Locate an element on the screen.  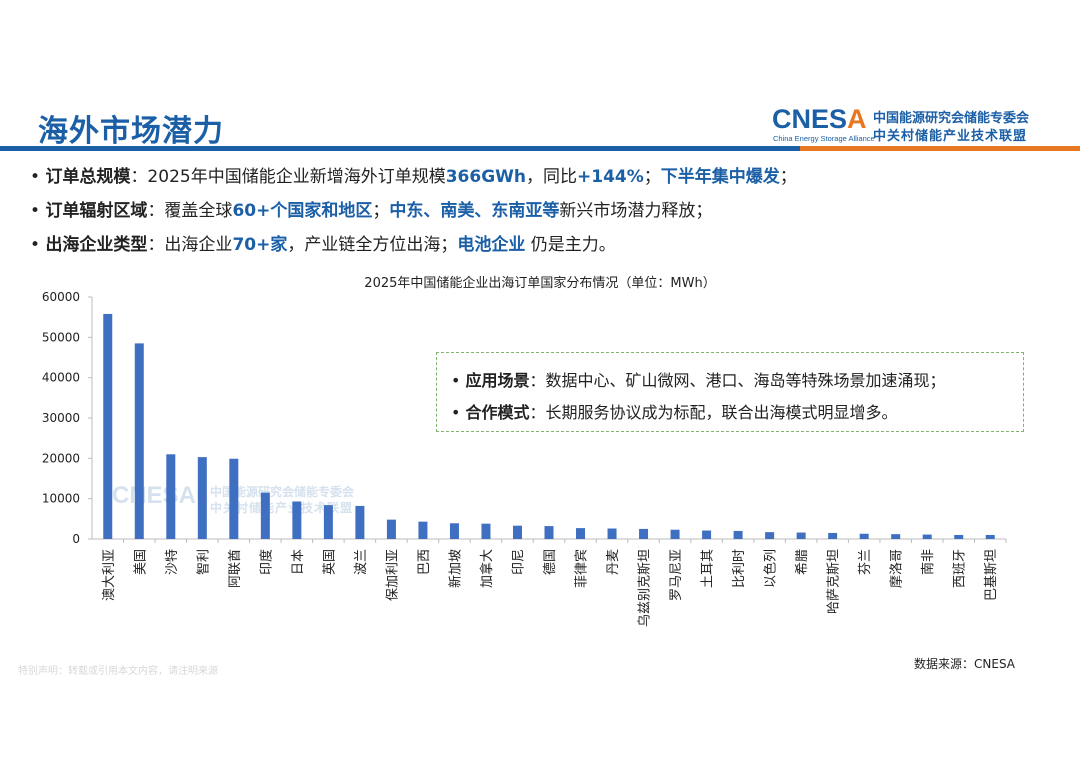
callout-label: 合作模式 is located at coordinates (497, 412).